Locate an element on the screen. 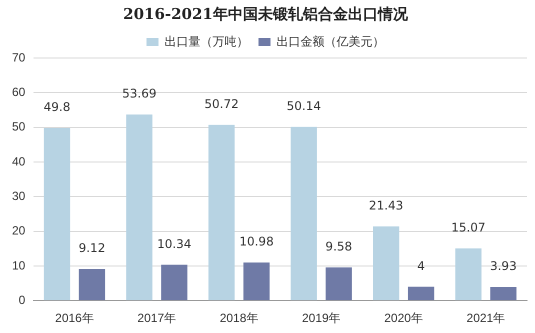 Image resolution: width=535 pixels, height=333 pixels. y-tick-label: 70 is located at coordinates (19, 57).